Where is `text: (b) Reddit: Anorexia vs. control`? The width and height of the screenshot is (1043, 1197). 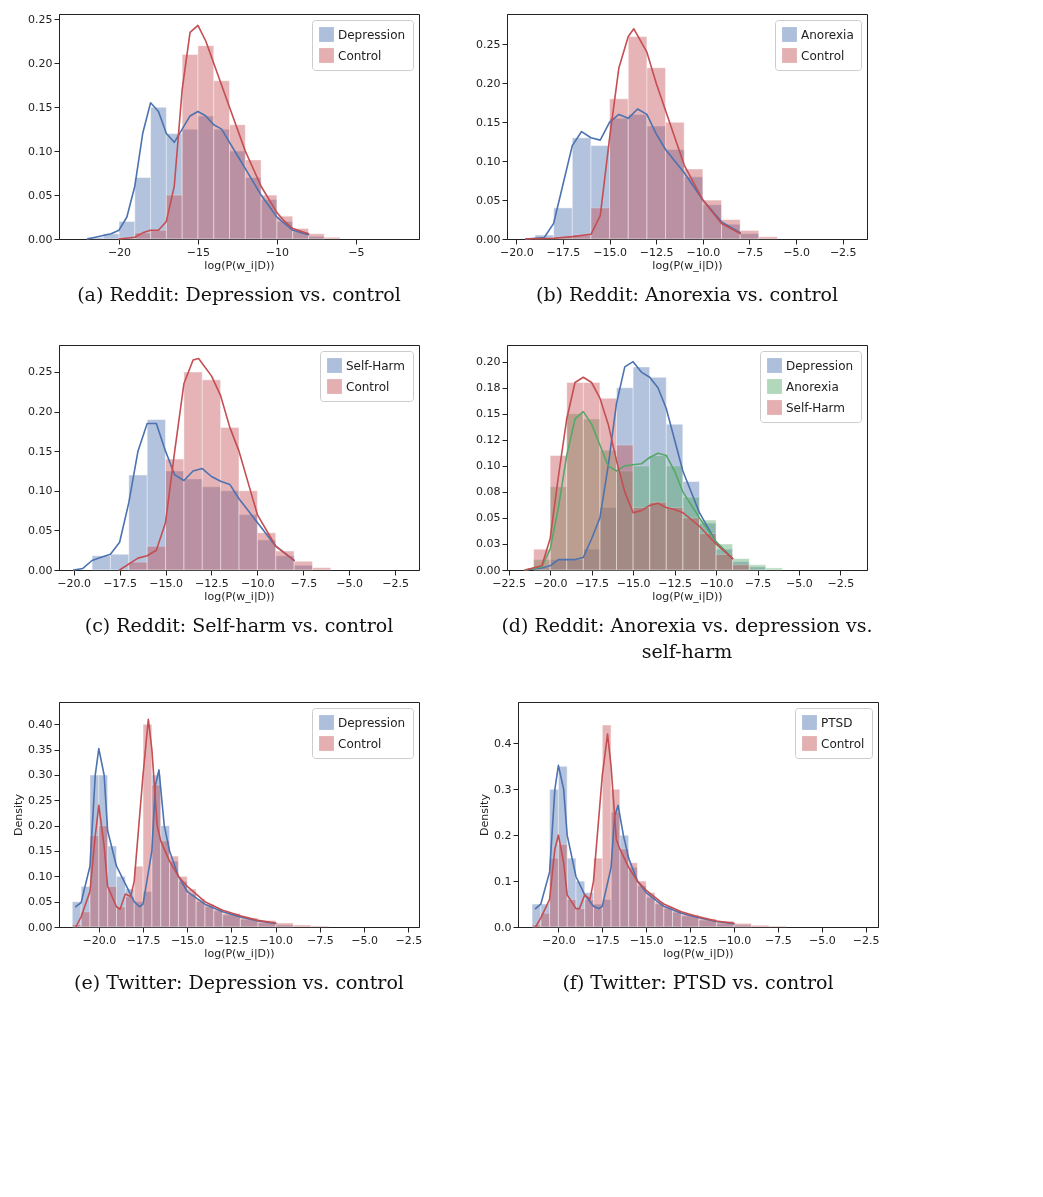
text: (b) Reddit: Anorexia vs. control is located at coordinates (687, 294).